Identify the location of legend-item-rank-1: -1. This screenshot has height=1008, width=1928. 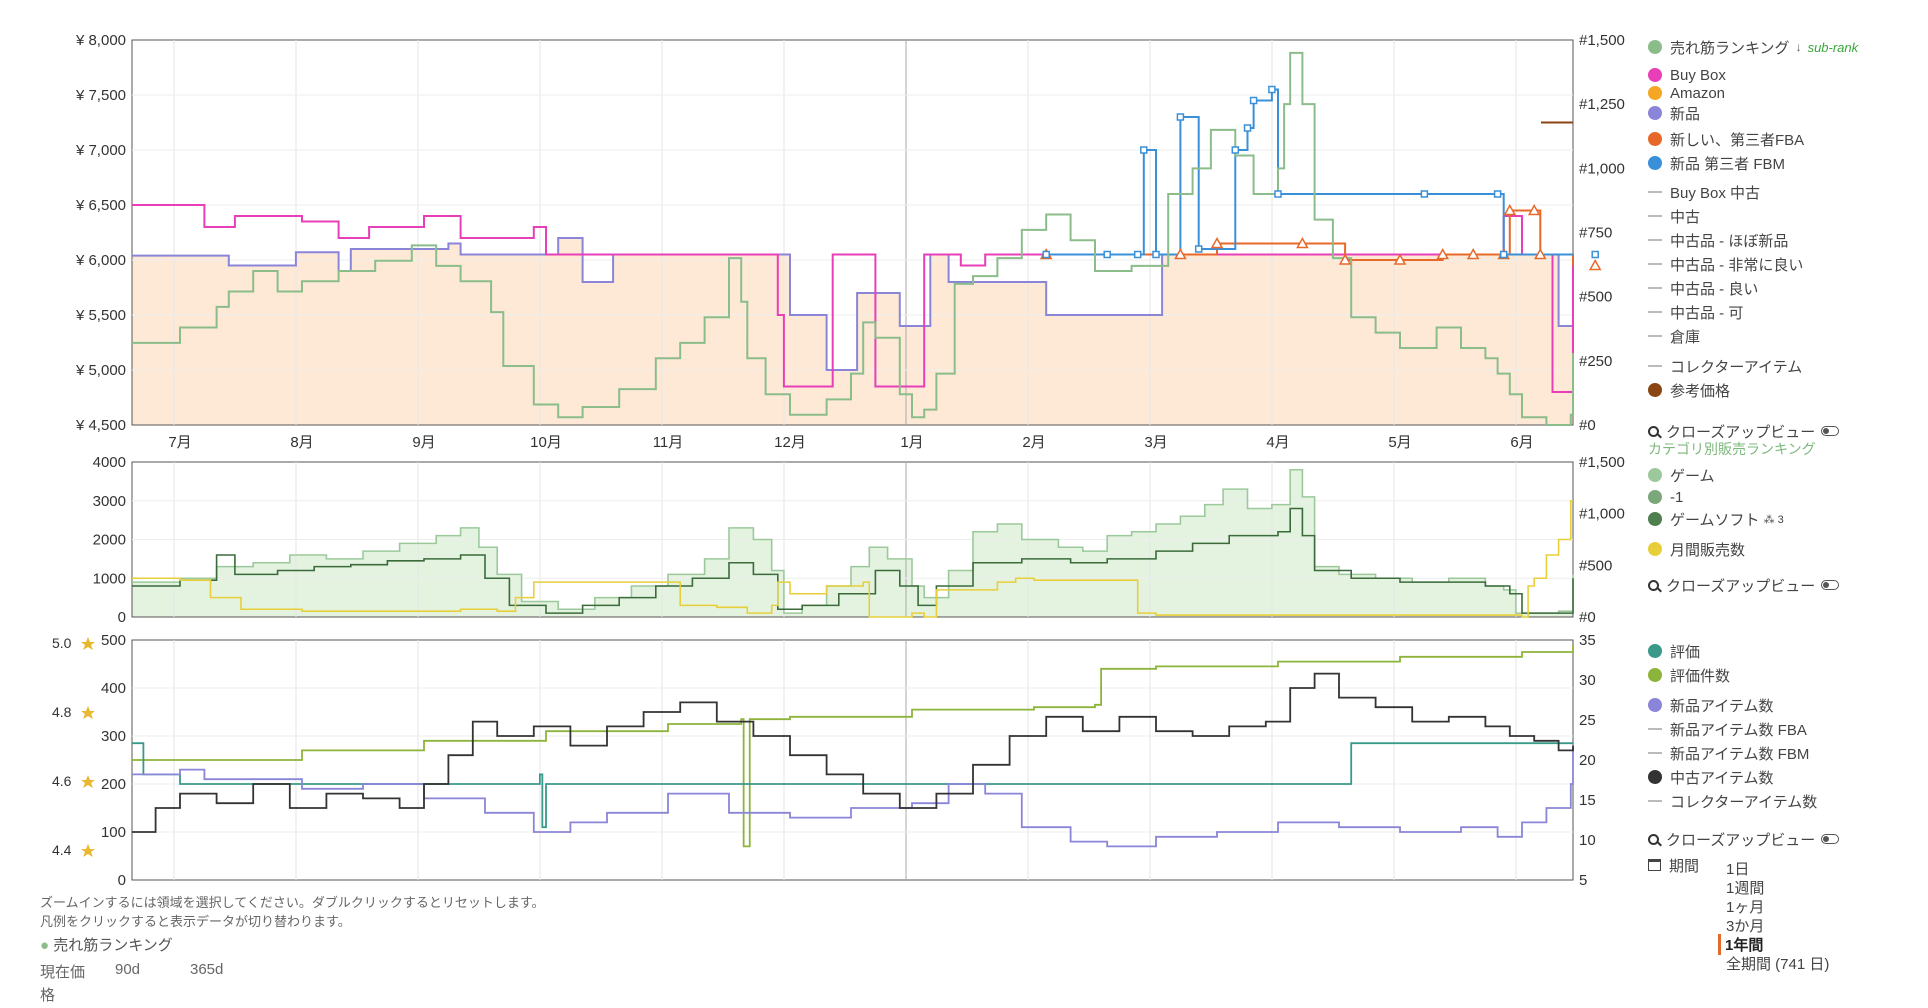
(1665, 497).